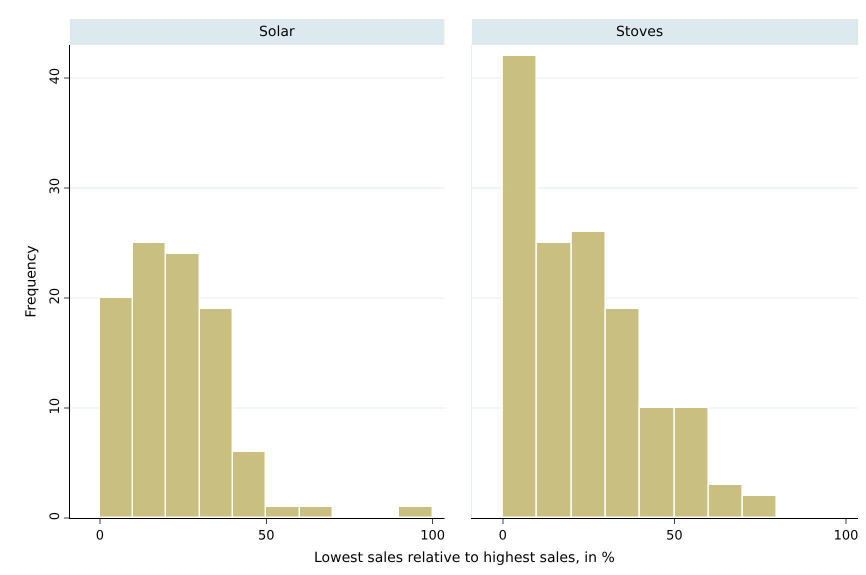  Describe the element at coordinates (277, 32) in the screenshot. I see `chart-title: Solar` at that location.